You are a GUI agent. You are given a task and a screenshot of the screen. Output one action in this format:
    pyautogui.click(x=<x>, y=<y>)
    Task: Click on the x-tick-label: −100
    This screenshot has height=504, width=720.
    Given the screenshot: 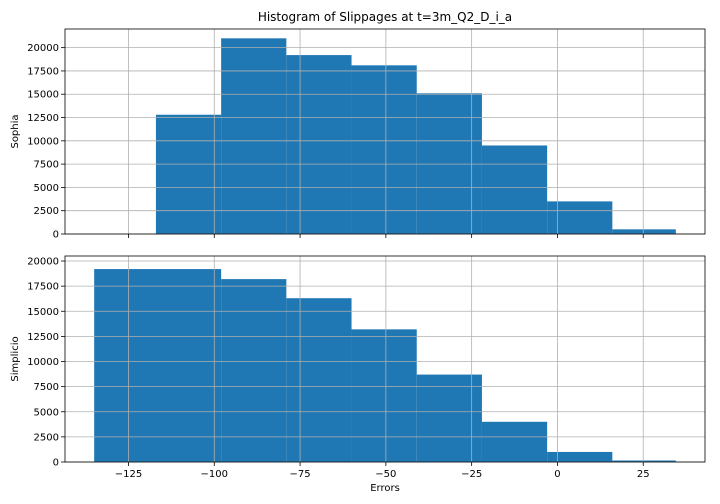 What is the action you would take?
    pyautogui.click(x=214, y=474)
    